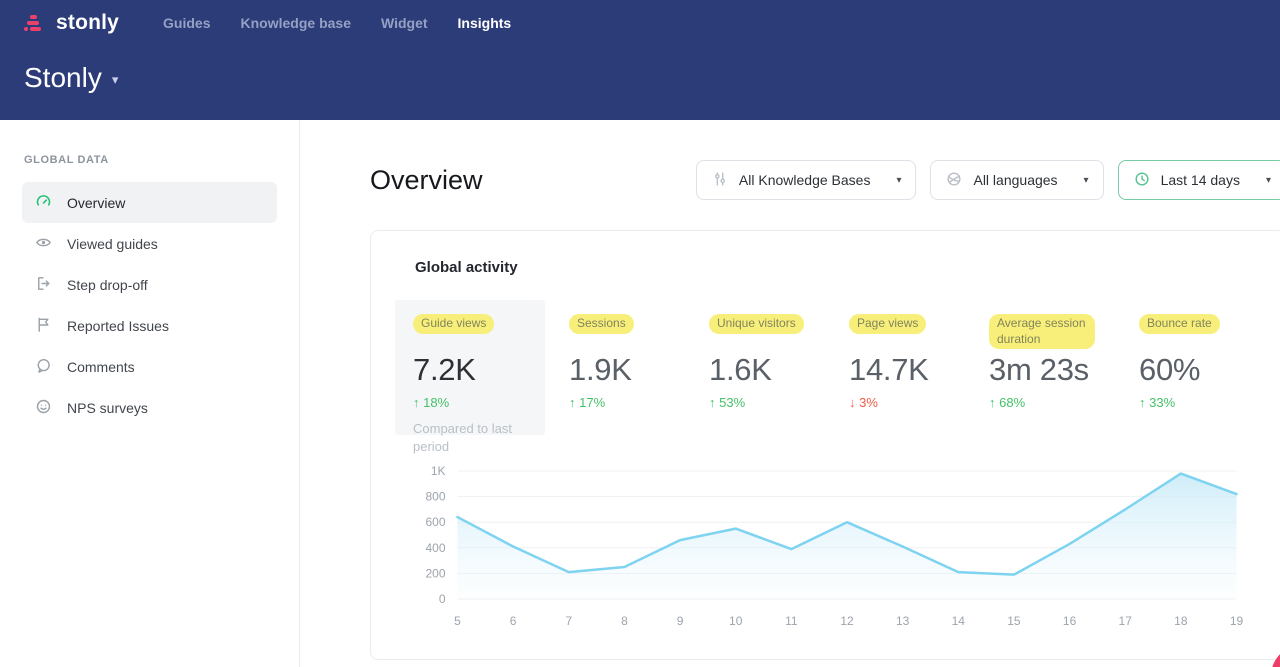  Describe the element at coordinates (736, 621) in the screenshot. I see `svg-text: 10` at that location.